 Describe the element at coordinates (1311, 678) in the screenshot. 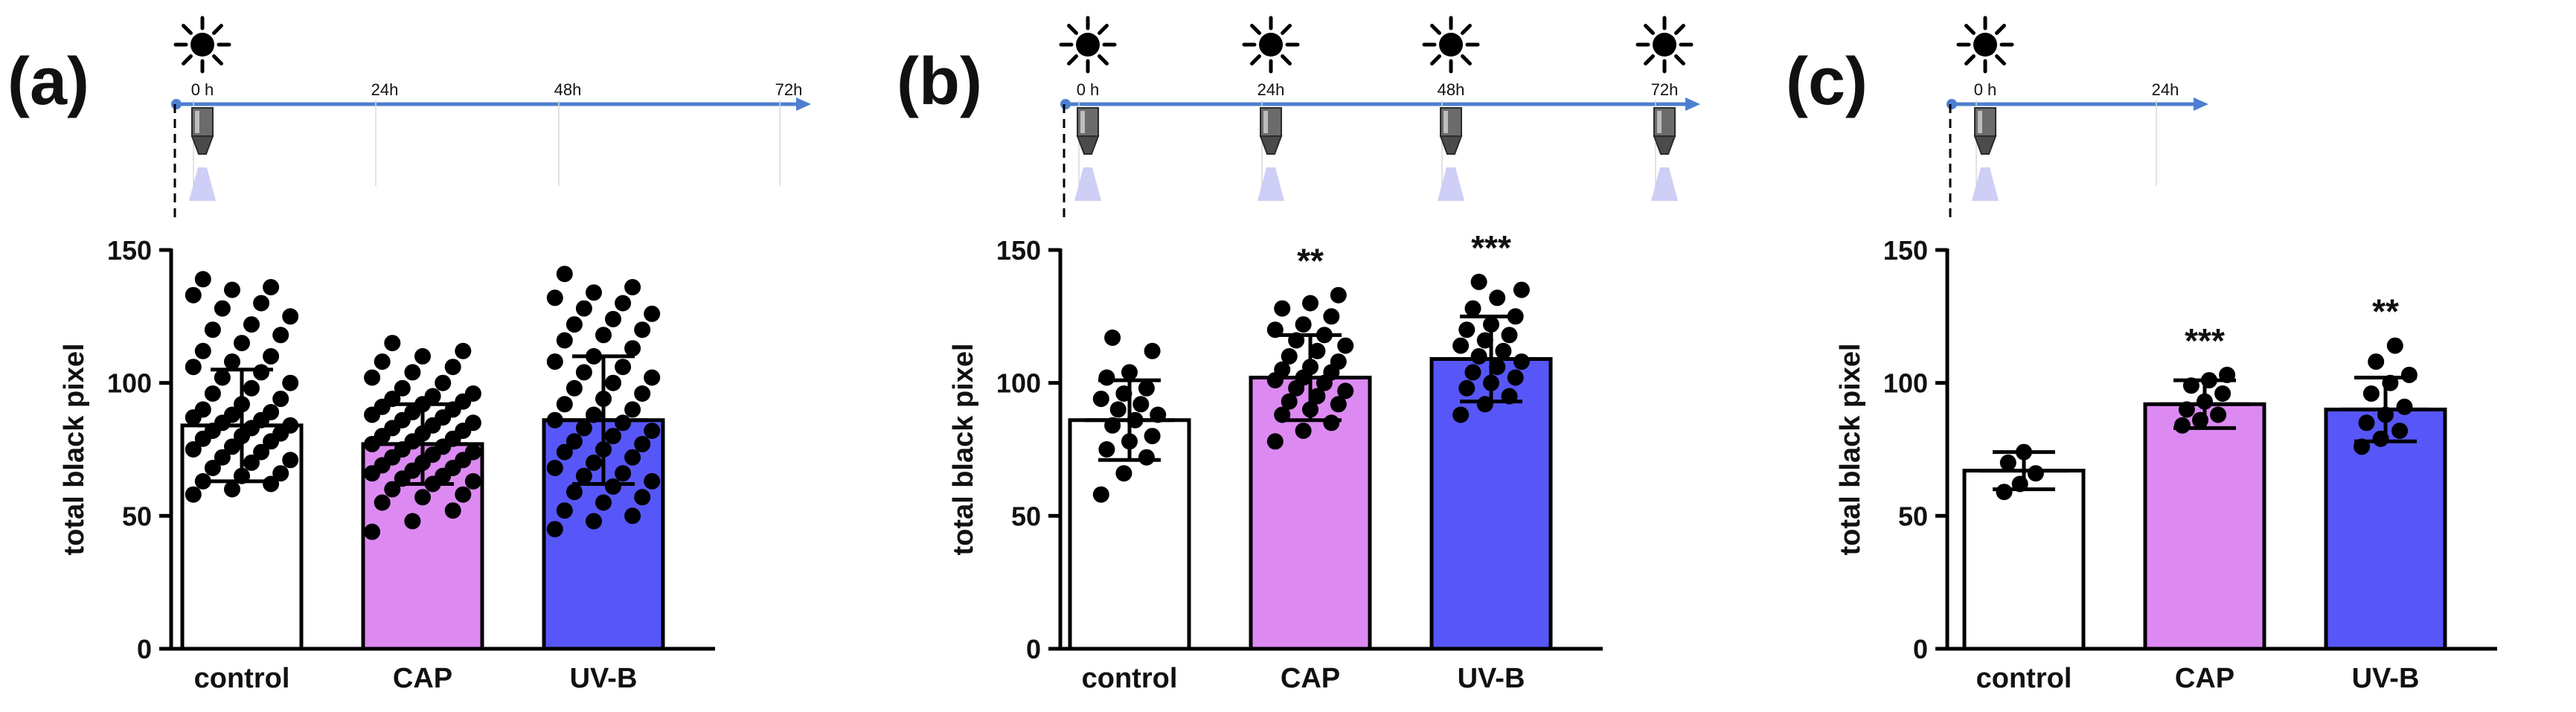

I see `category-label: CAP` at that location.